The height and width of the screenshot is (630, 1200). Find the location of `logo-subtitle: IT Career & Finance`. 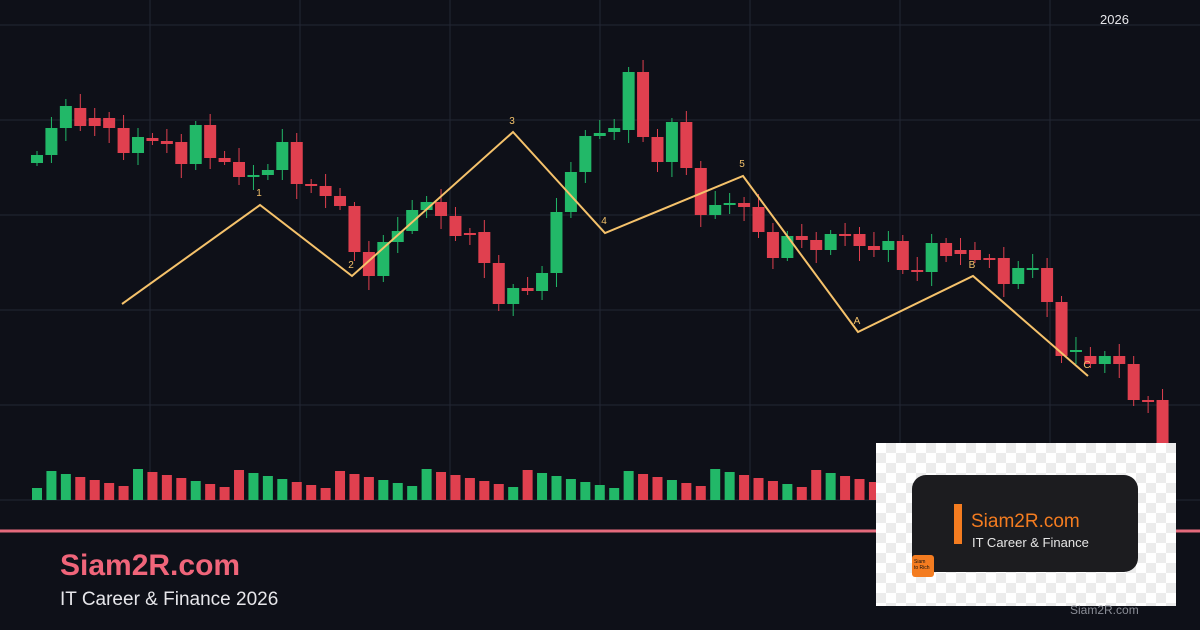

logo-subtitle: IT Career & Finance is located at coordinates (1030, 542).